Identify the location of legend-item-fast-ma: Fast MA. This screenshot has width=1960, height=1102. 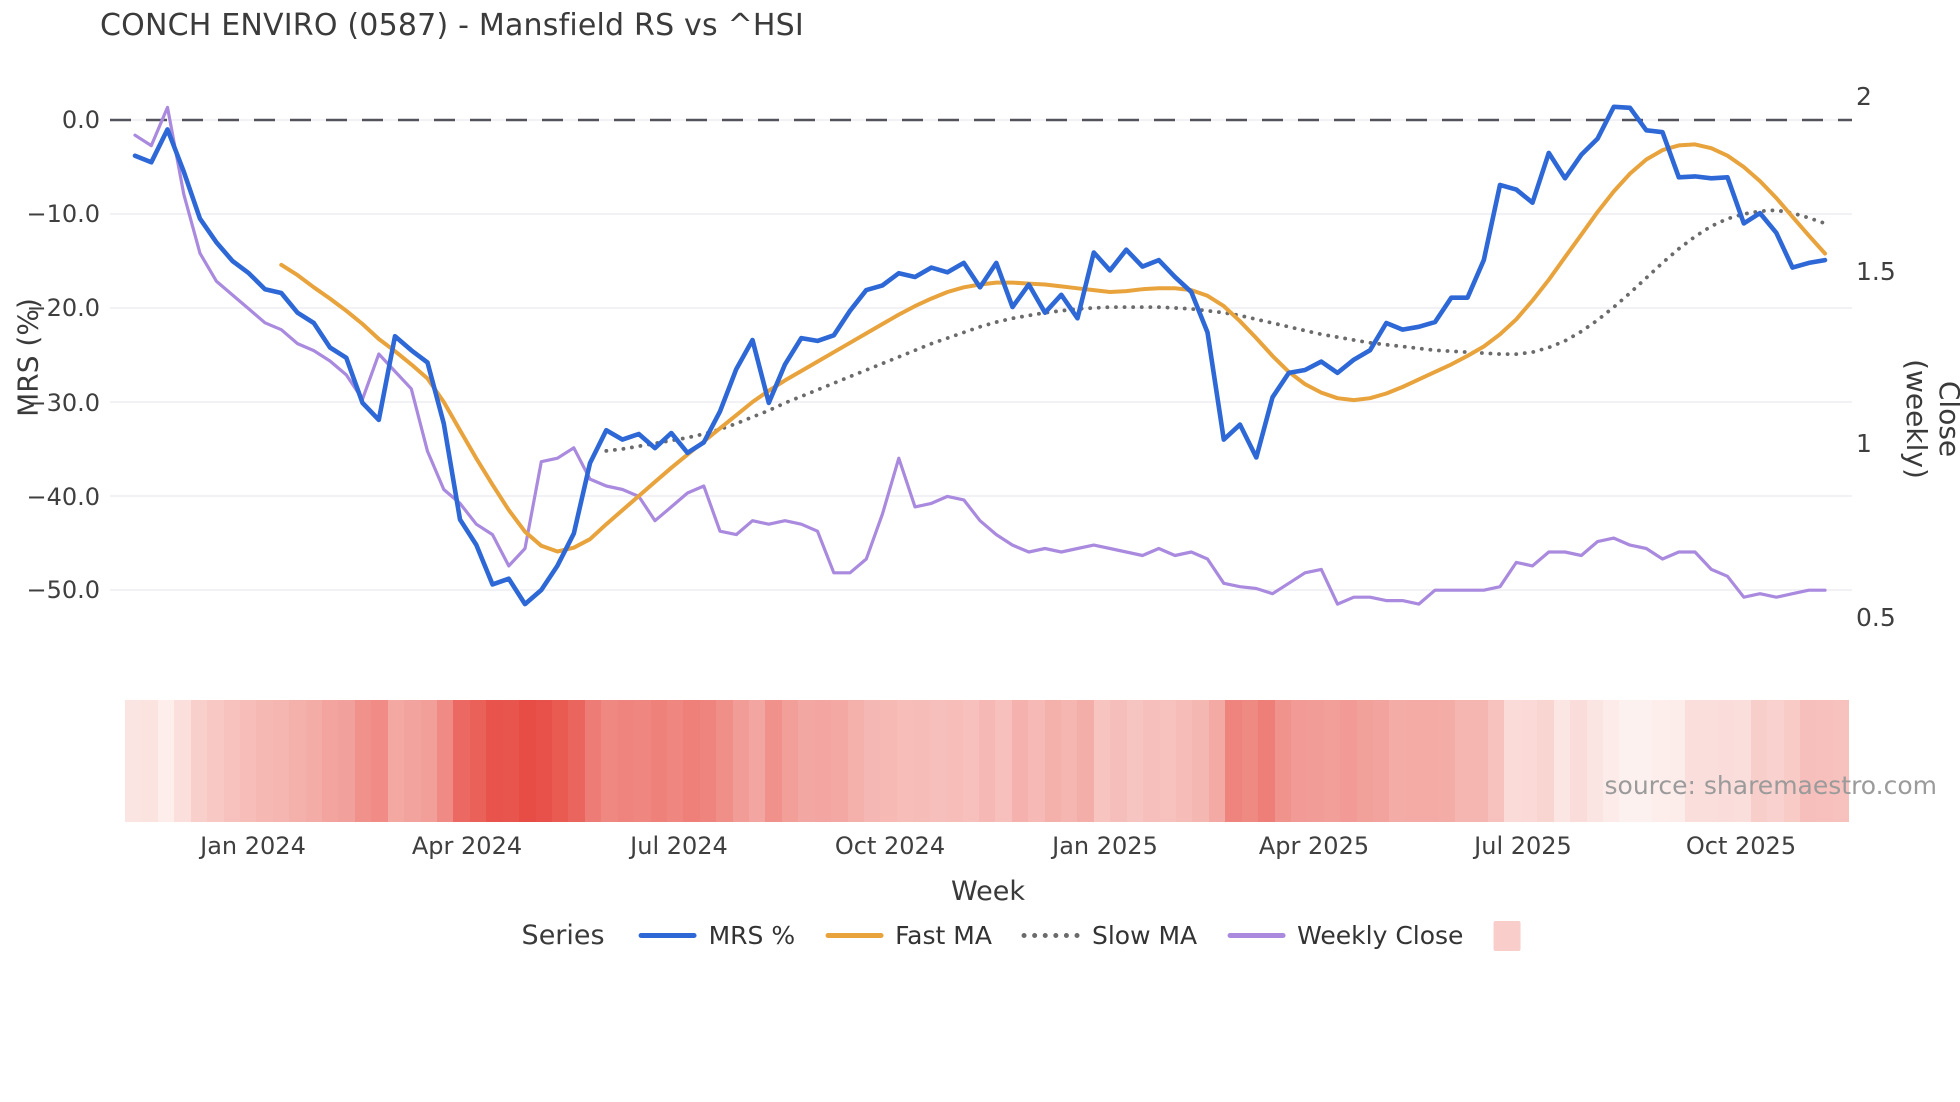
(908, 935).